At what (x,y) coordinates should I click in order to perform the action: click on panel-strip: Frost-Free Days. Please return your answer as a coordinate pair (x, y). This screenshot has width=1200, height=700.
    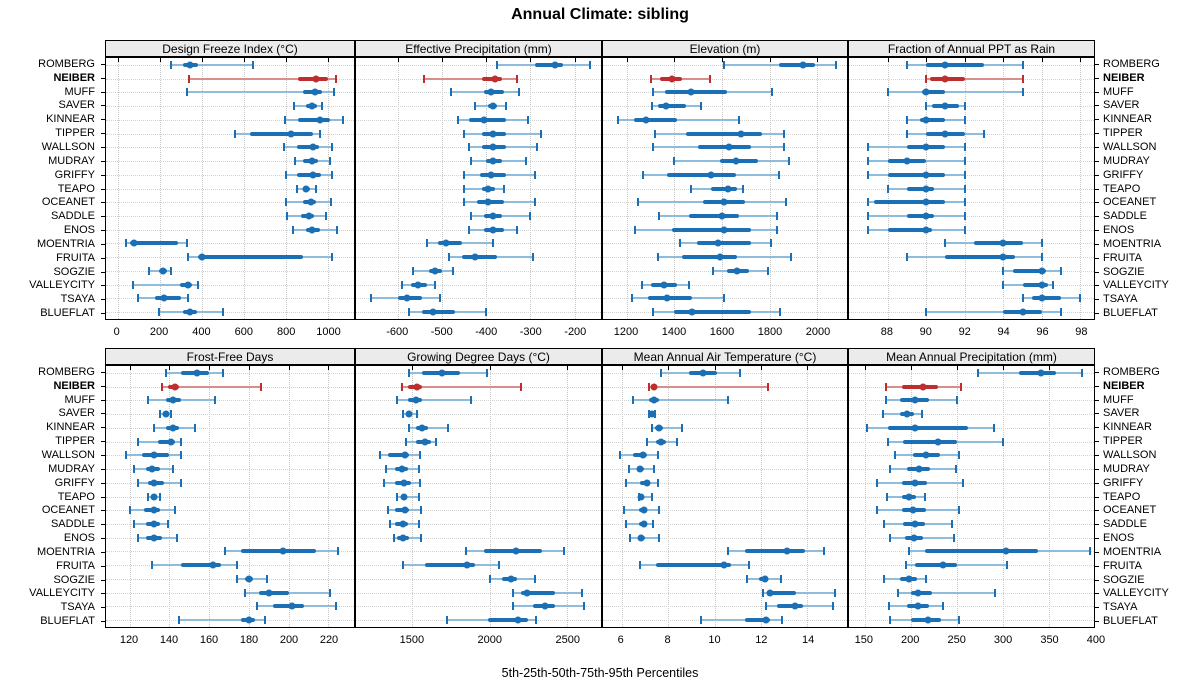
    Looking at the image, I should click on (230, 356).